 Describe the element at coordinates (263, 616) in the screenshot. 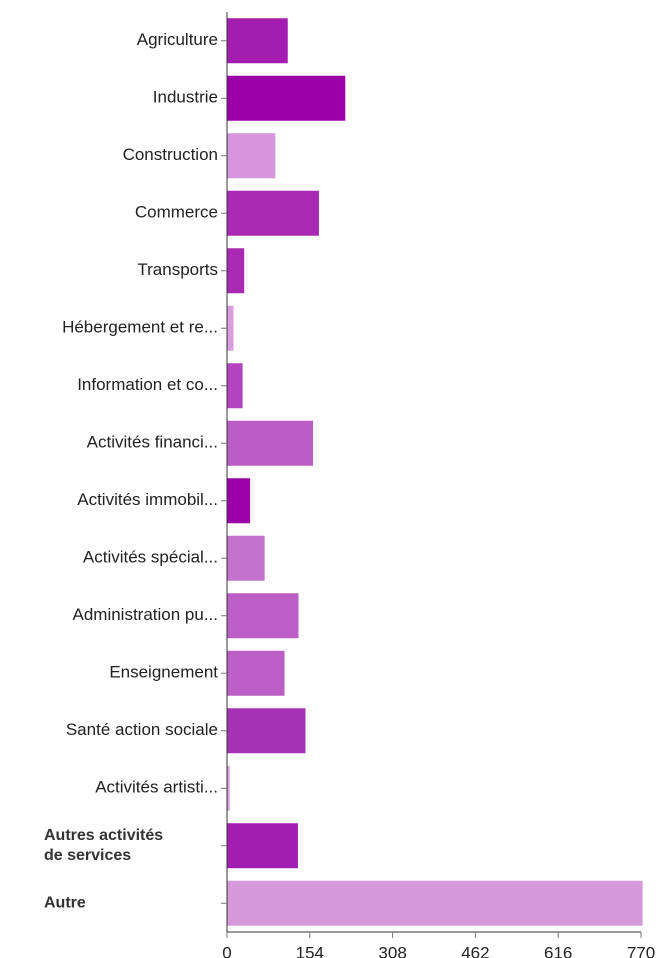

I see `bar-administration-pu` at that location.